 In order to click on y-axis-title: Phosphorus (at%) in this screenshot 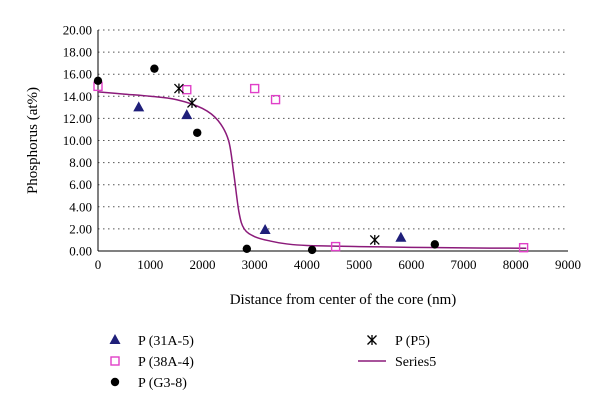, I will do `click(33, 140)`.